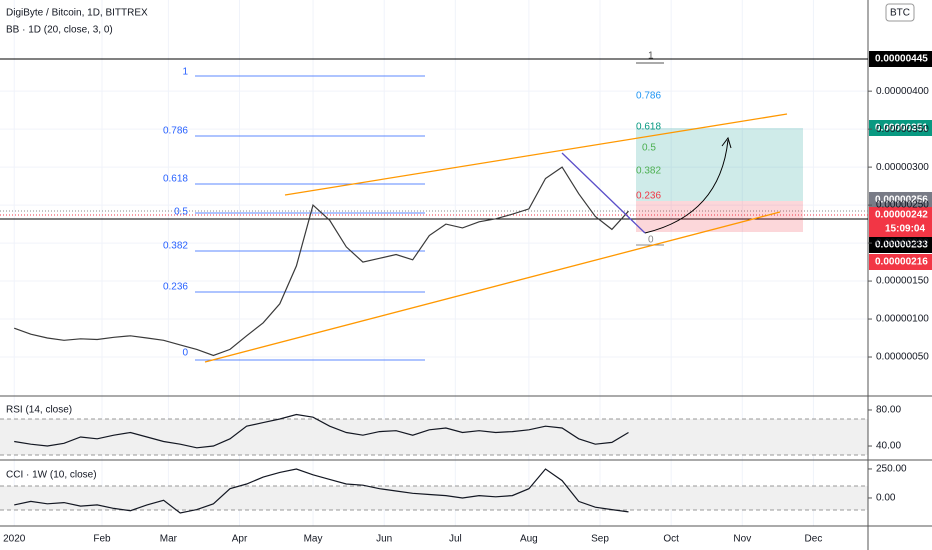  I want to click on price-label: 0.00000256, so click(901, 200).